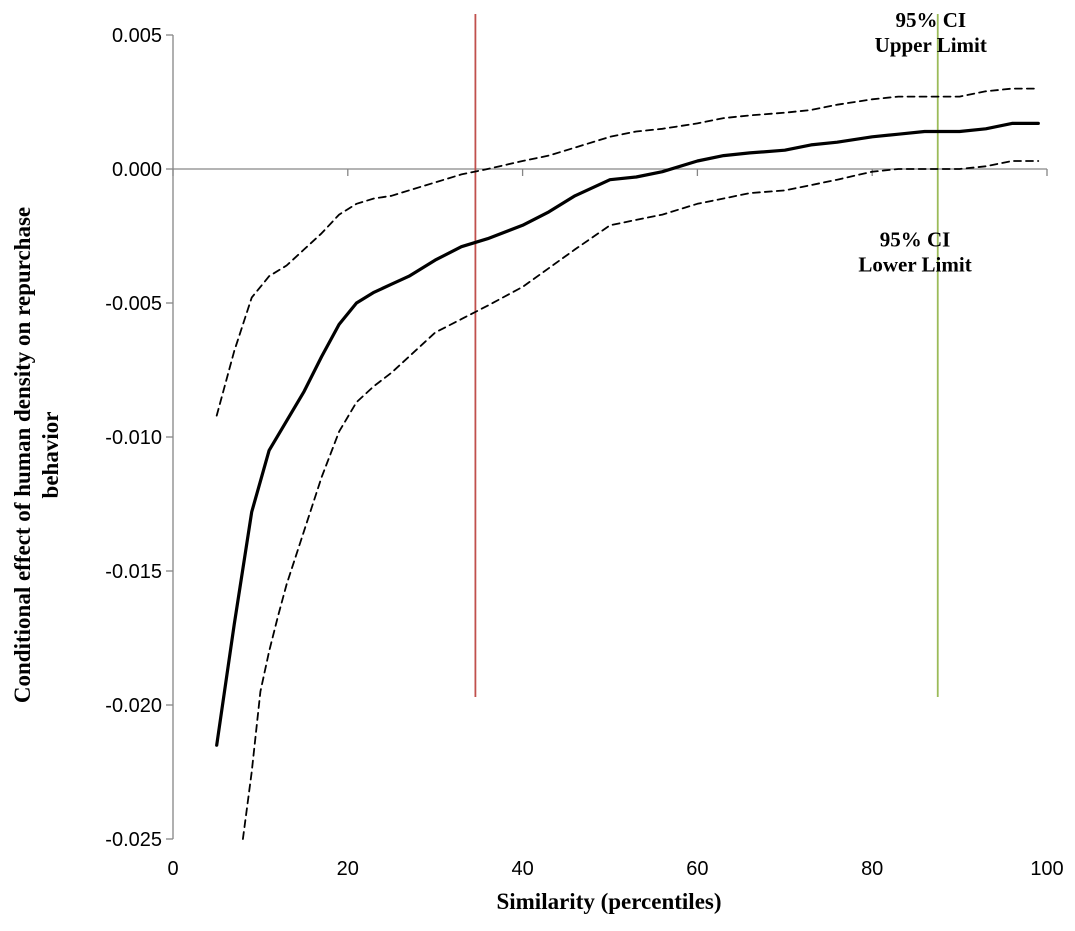 Image resolution: width=1075 pixels, height=931 pixels. Describe the element at coordinates (137, 36) in the screenshot. I see `y-tick-label: 0.005` at that location.